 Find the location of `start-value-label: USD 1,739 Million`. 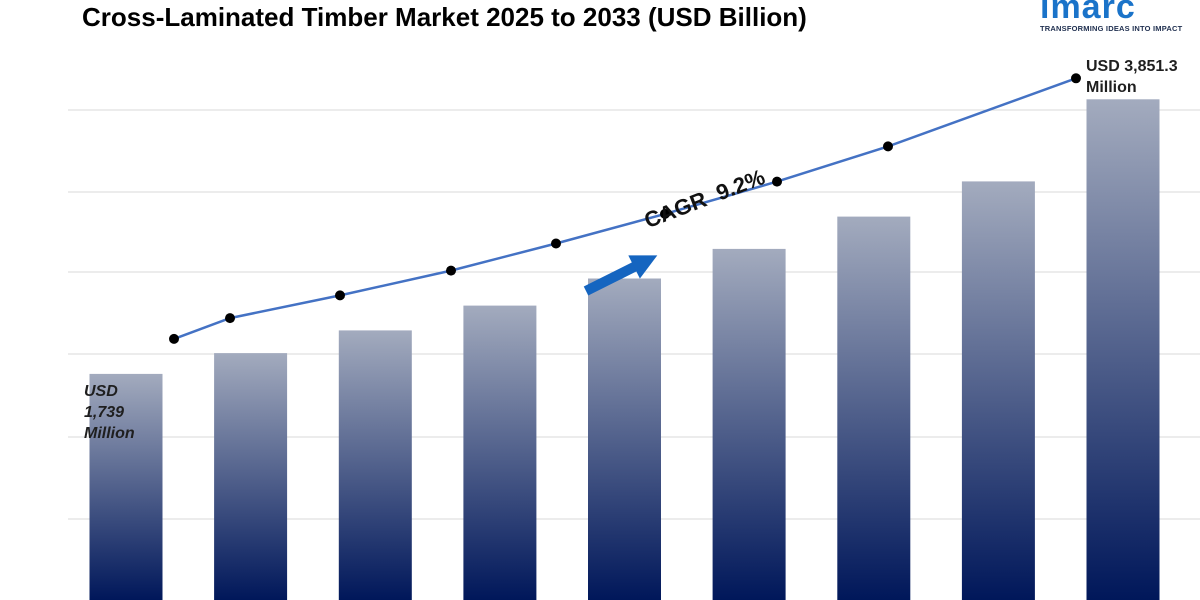

start-value-label: USD 1,739 Million is located at coordinates (109, 412).